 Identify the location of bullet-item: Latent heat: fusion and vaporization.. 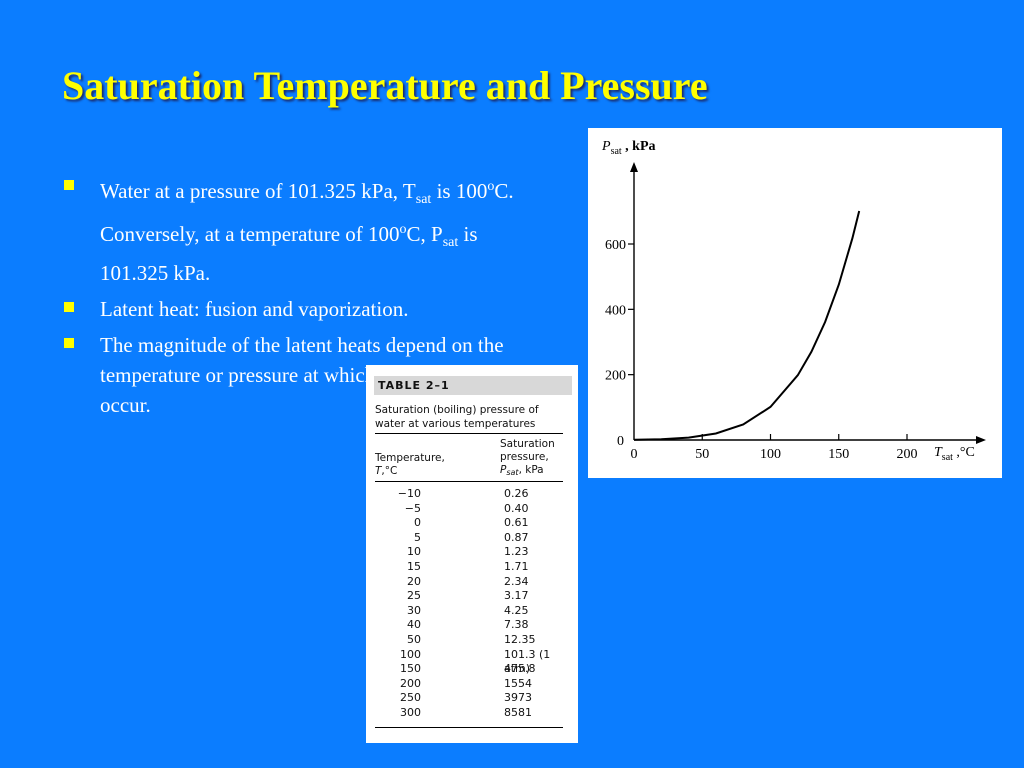
(297, 309).